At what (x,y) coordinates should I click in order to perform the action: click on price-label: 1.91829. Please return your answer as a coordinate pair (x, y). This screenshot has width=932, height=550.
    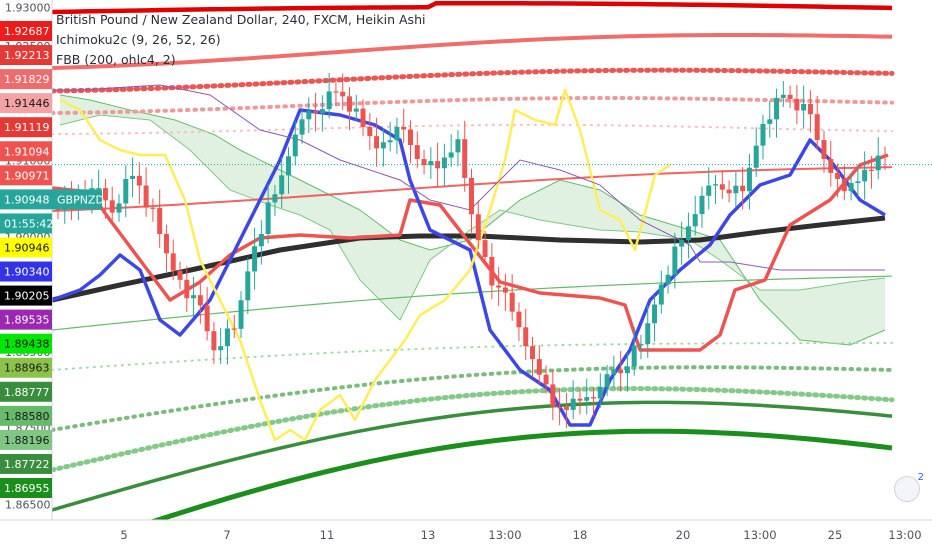
    Looking at the image, I should click on (27, 79).